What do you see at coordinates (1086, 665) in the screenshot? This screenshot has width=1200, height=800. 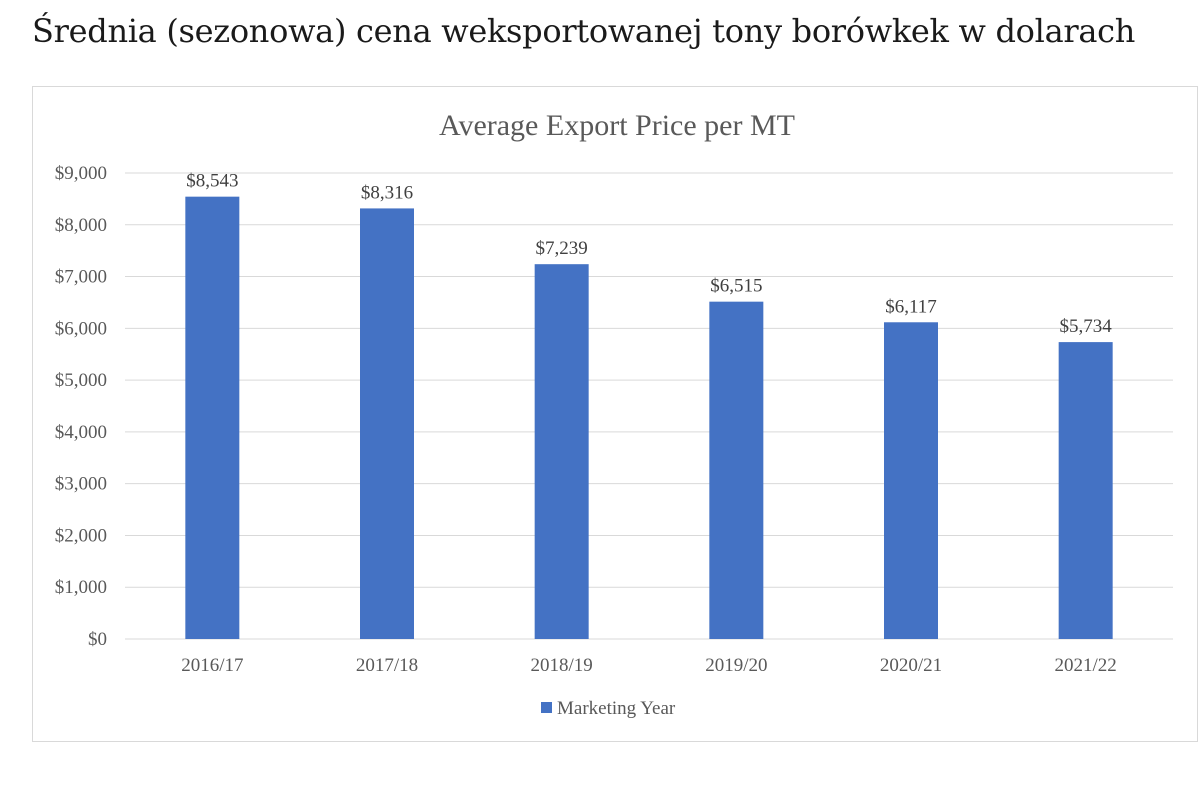 I see `x-tick-label: 2021/22` at bounding box center [1086, 665].